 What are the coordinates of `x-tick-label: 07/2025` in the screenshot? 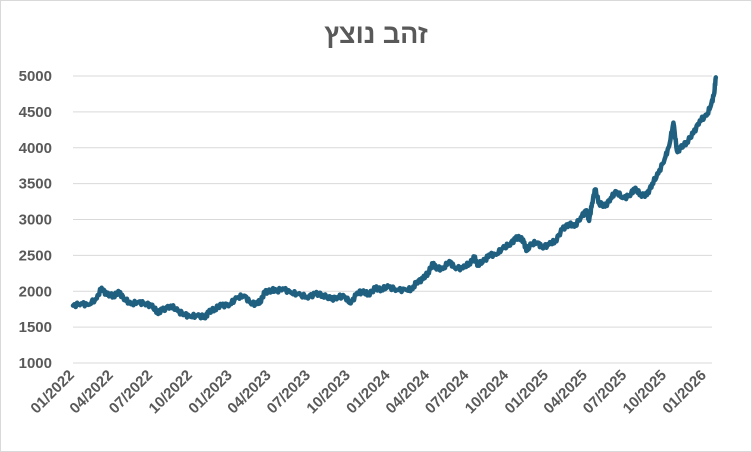 It's located at (605, 392).